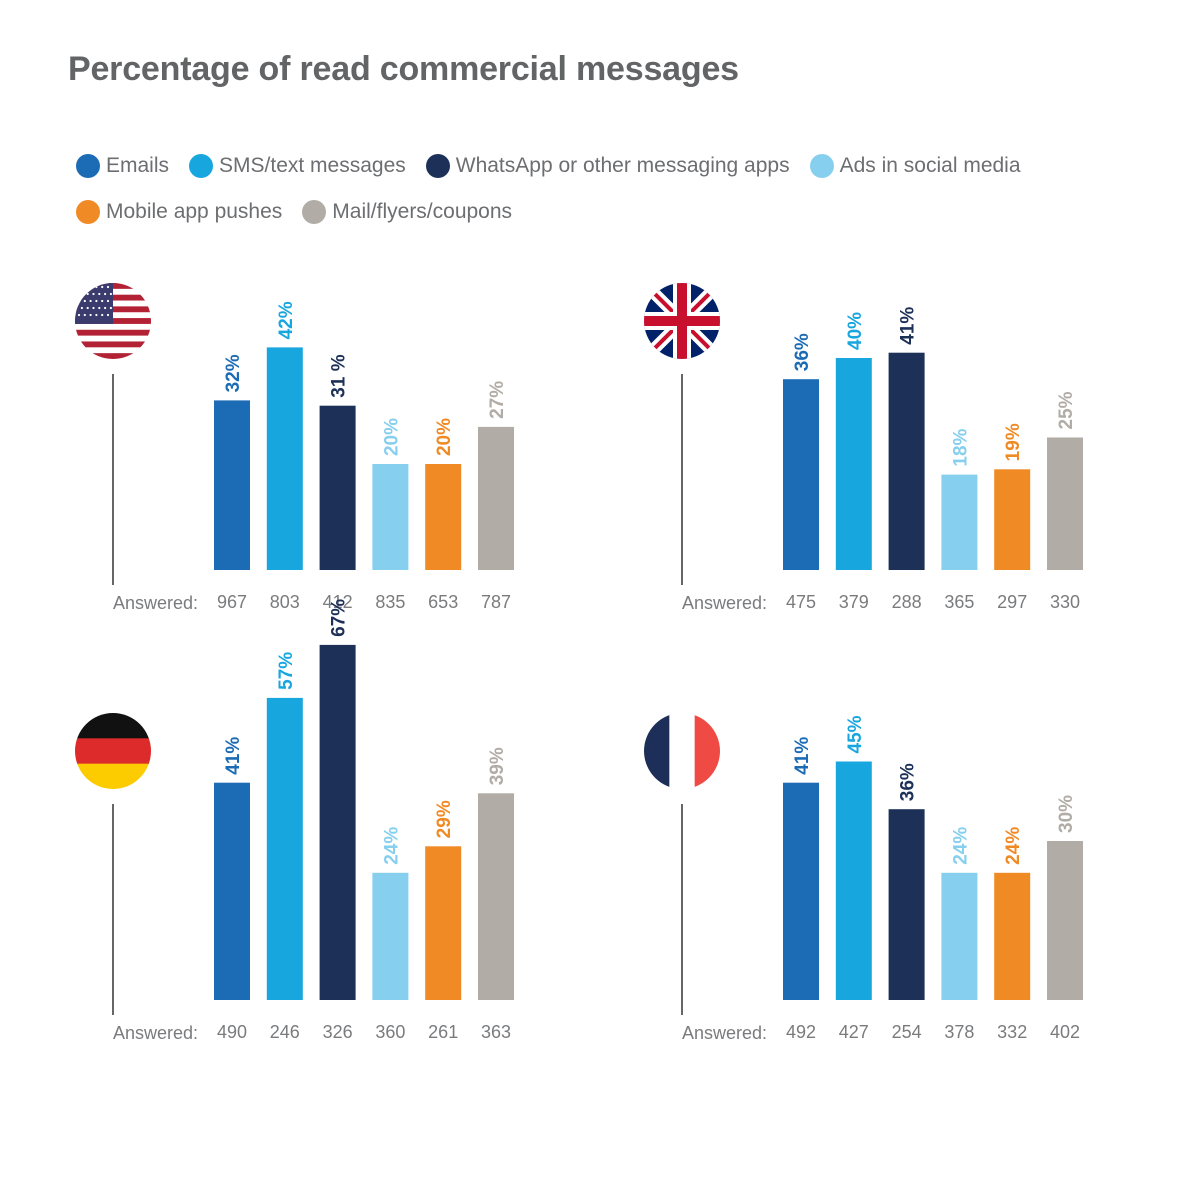  What do you see at coordinates (285, 602) in the screenshot?
I see `answered-count: 803` at bounding box center [285, 602].